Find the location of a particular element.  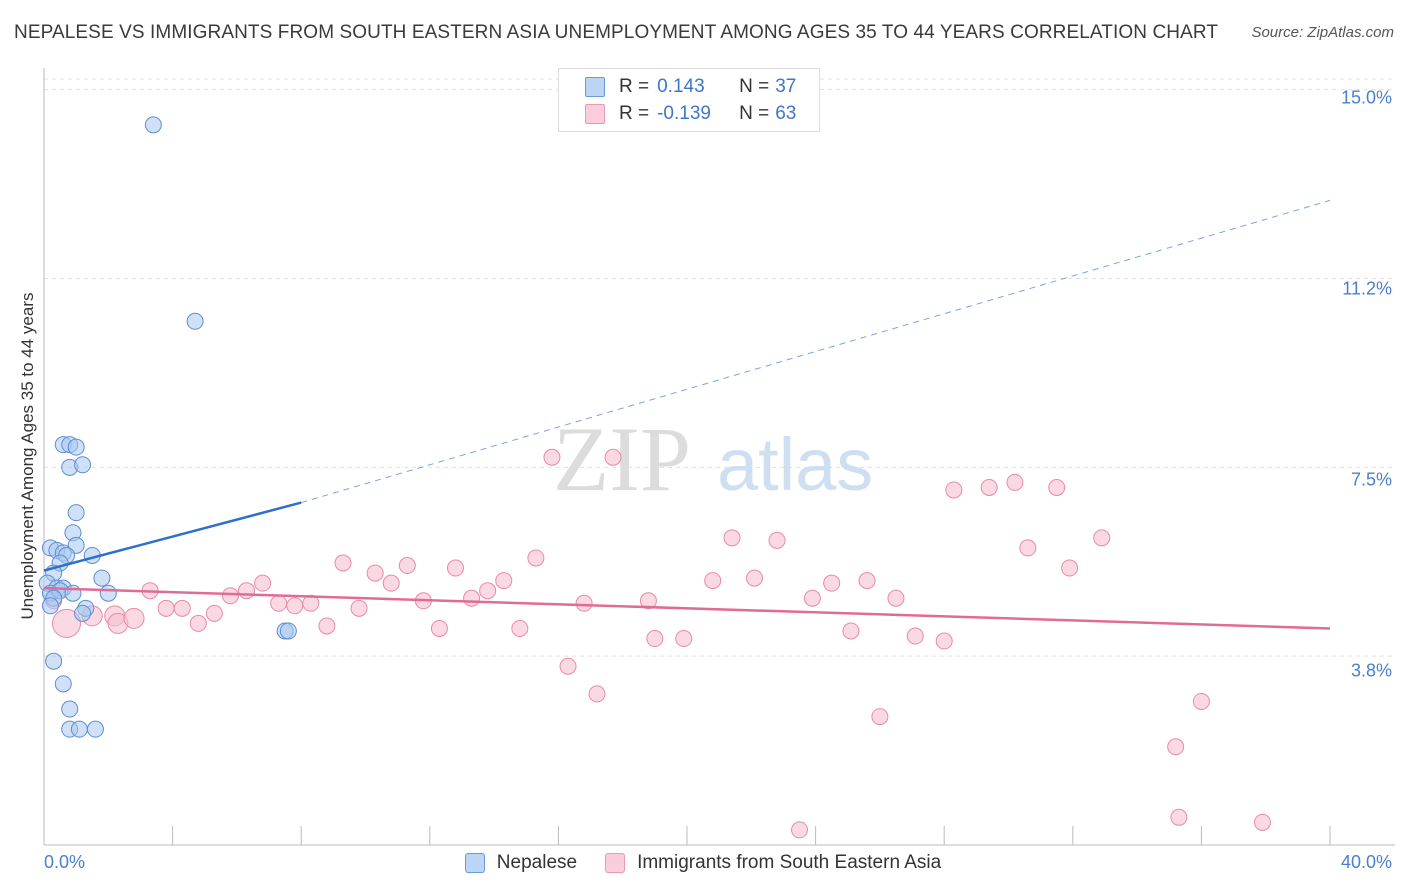

y-tick-label: 11.2% is located at coordinates (1367, 288).